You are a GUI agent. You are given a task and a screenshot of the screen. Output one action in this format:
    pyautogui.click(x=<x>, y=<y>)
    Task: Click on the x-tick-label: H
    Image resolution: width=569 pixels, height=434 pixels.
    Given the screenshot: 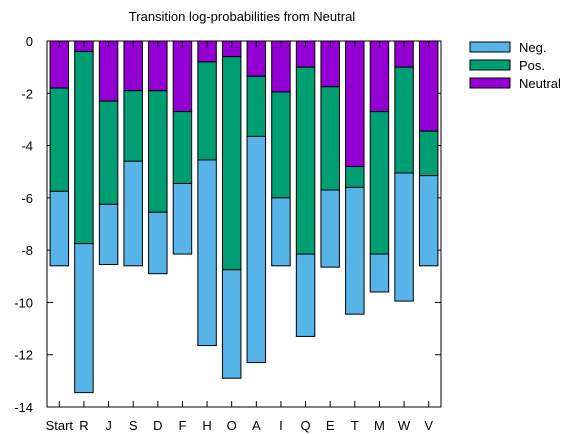 What is the action you would take?
    pyautogui.click(x=206, y=425)
    